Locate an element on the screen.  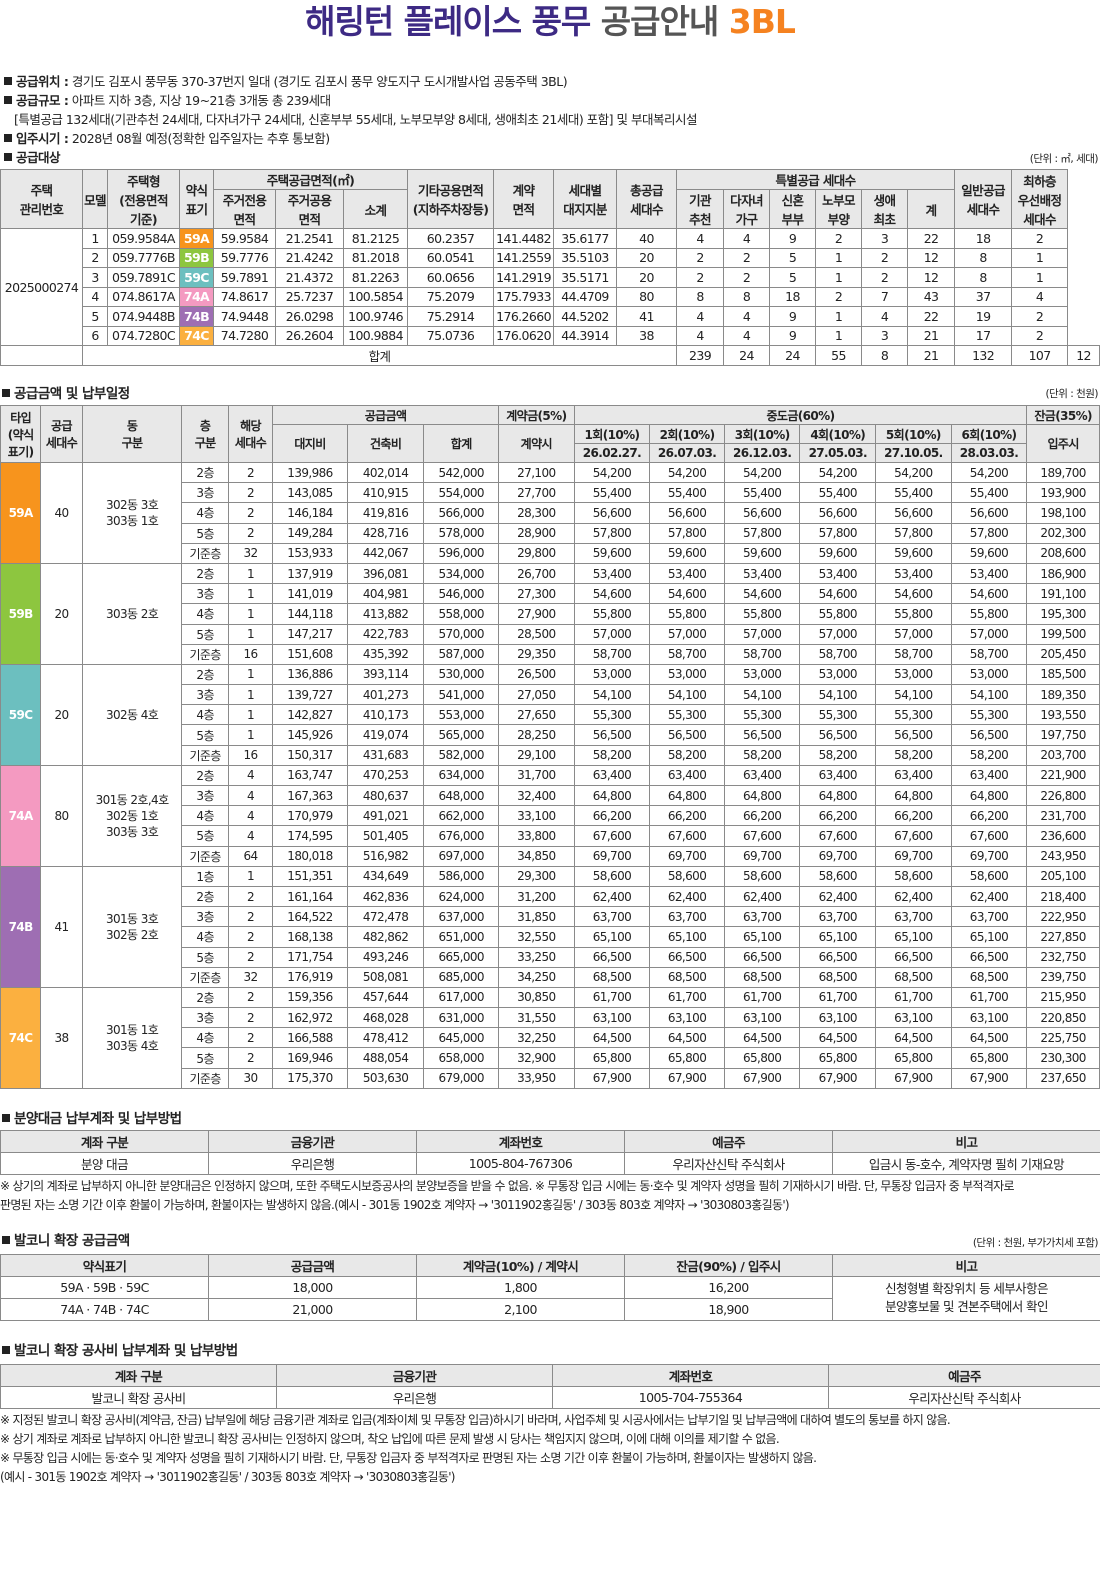
land-price: 174,595 is located at coordinates (310, 836).